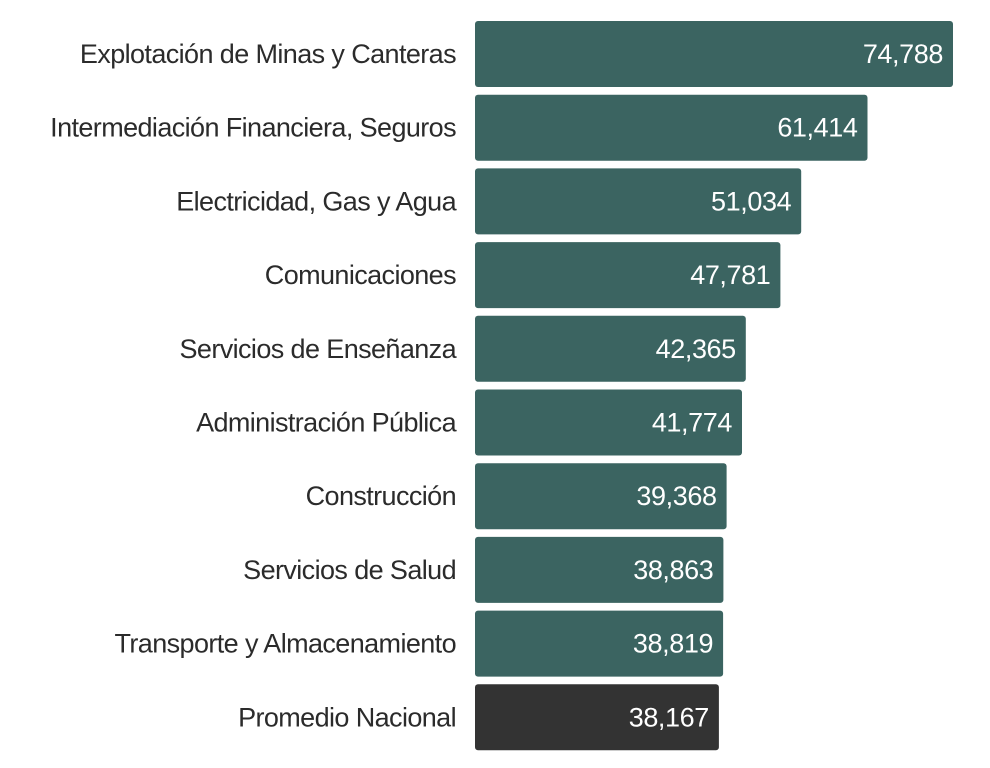 The height and width of the screenshot is (768, 990). I want to click on value-label: 38,167, so click(669, 717).